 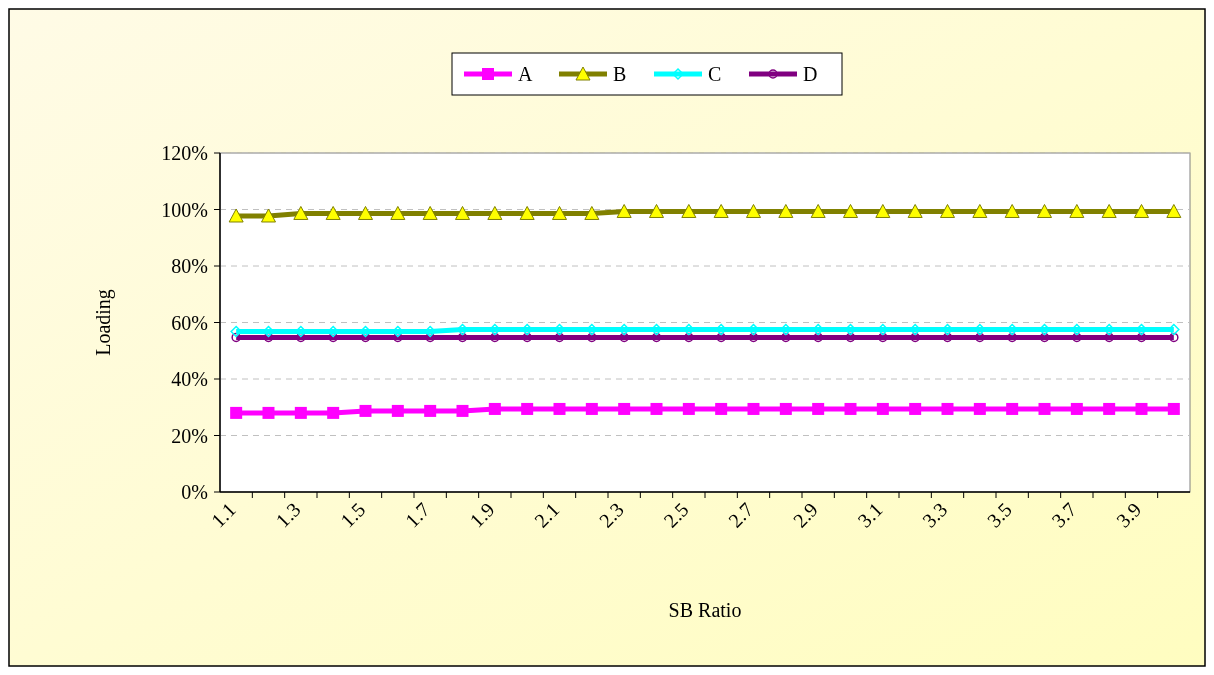 I want to click on x-tick-label: 3.5, so click(x=999, y=515).